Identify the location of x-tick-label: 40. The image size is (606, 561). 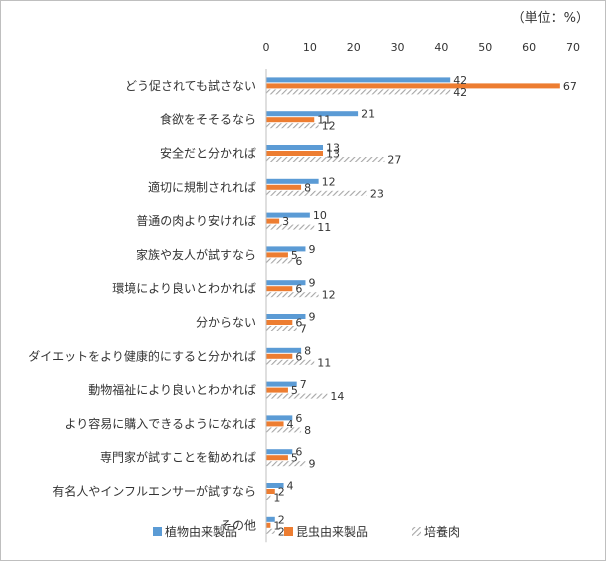
(441, 47).